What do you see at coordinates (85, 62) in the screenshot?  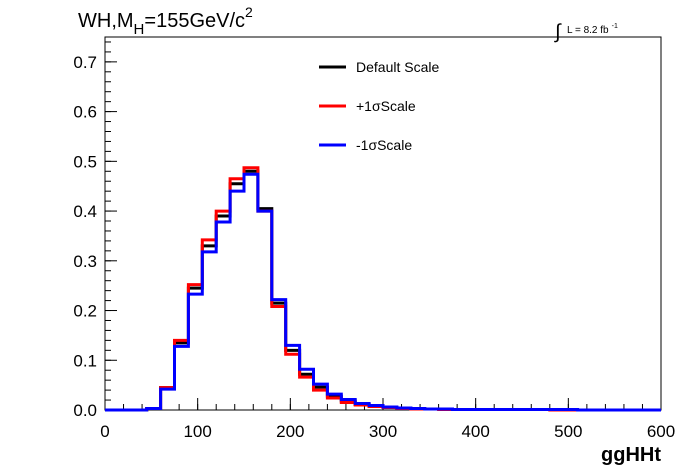 I see `y-tick-label: 0.7` at bounding box center [85, 62].